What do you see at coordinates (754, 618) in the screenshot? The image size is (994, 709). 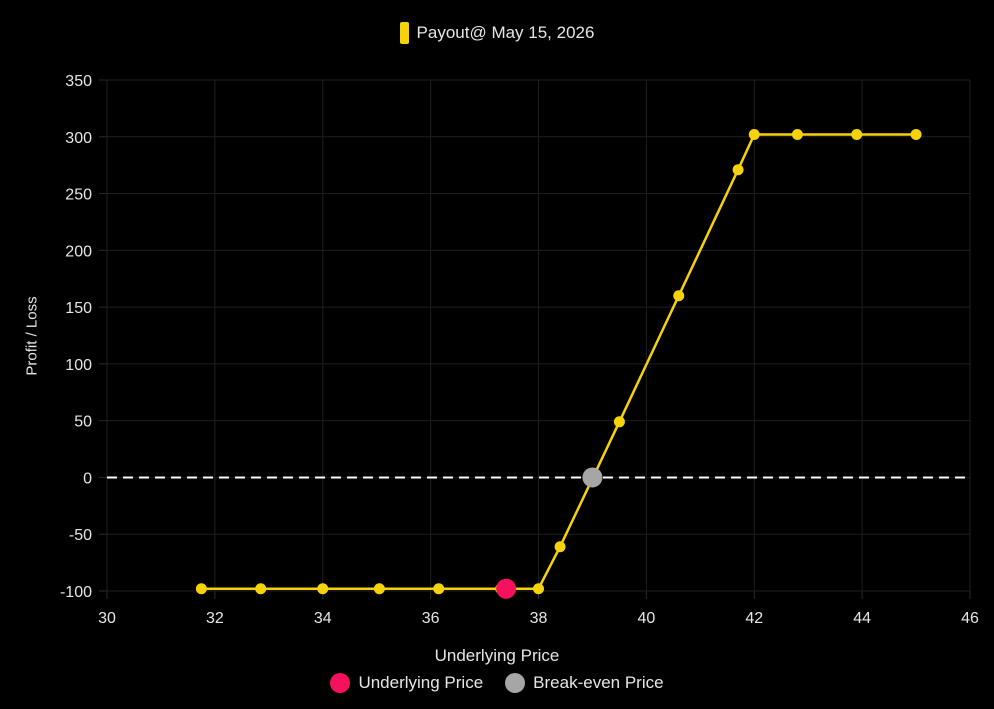 I see `x-tick-label: 42` at bounding box center [754, 618].